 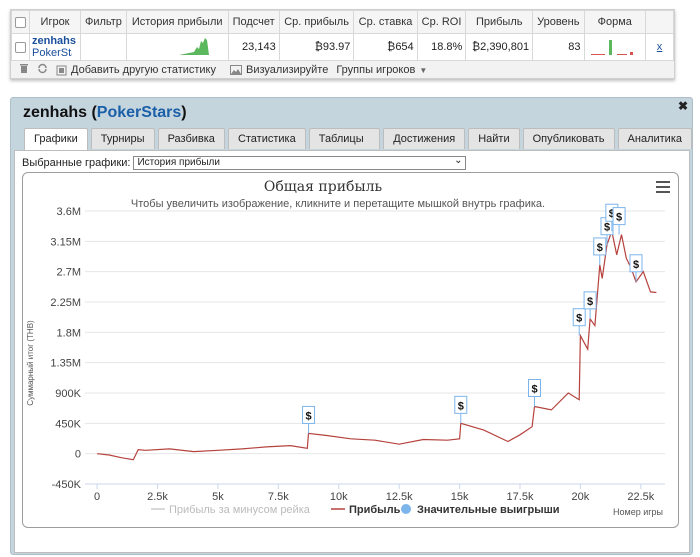 What do you see at coordinates (177, 22) in the screenshot?
I see `header-profit-history: История прибыли` at bounding box center [177, 22].